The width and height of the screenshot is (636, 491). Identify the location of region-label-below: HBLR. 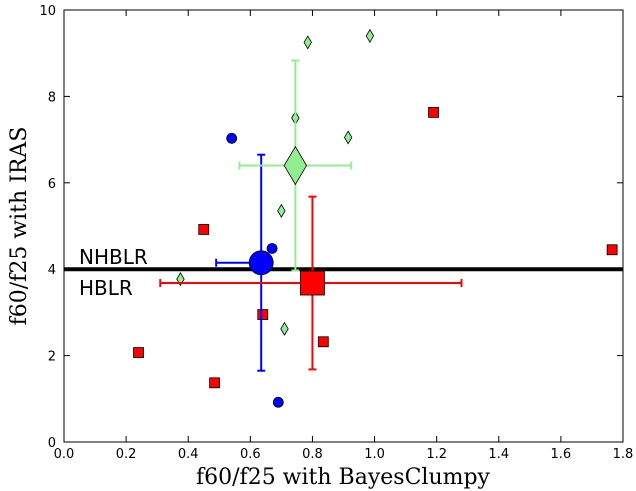
(106, 288).